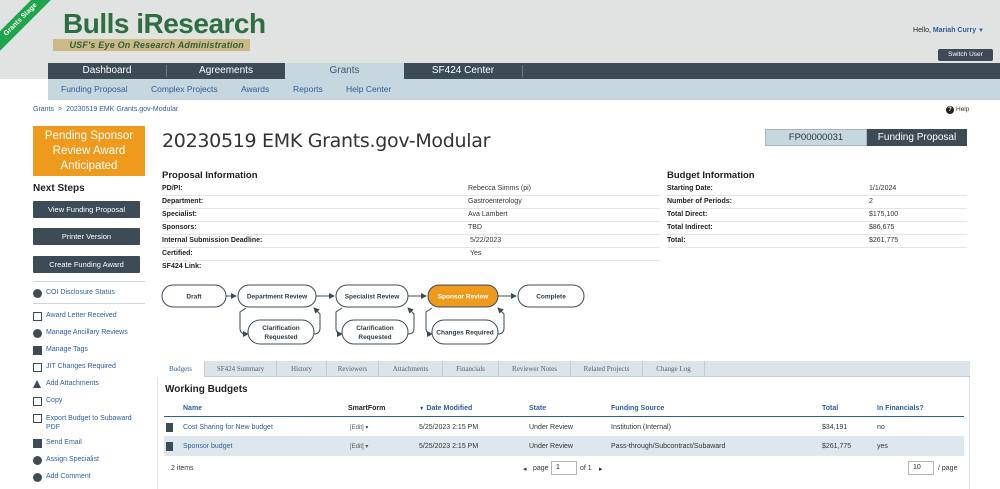 Image resolution: width=1000 pixels, height=489 pixels. What do you see at coordinates (601, 469) in the screenshot?
I see `next-page-icon: ▸` at bounding box center [601, 469].